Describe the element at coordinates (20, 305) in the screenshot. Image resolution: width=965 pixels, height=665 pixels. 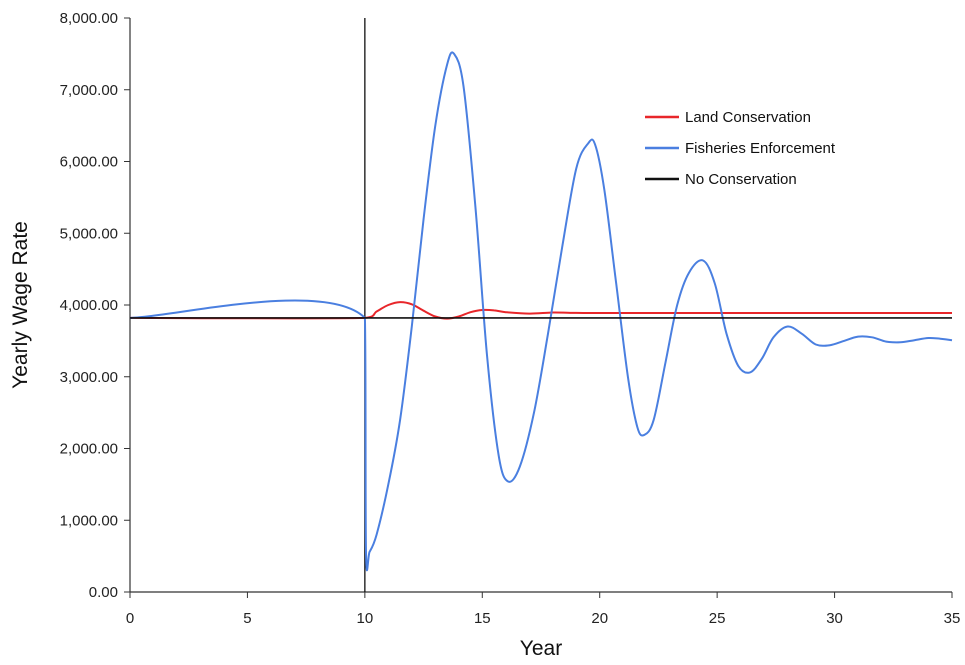
I see `y-axis-title: Yearly Wage Rate` at that location.